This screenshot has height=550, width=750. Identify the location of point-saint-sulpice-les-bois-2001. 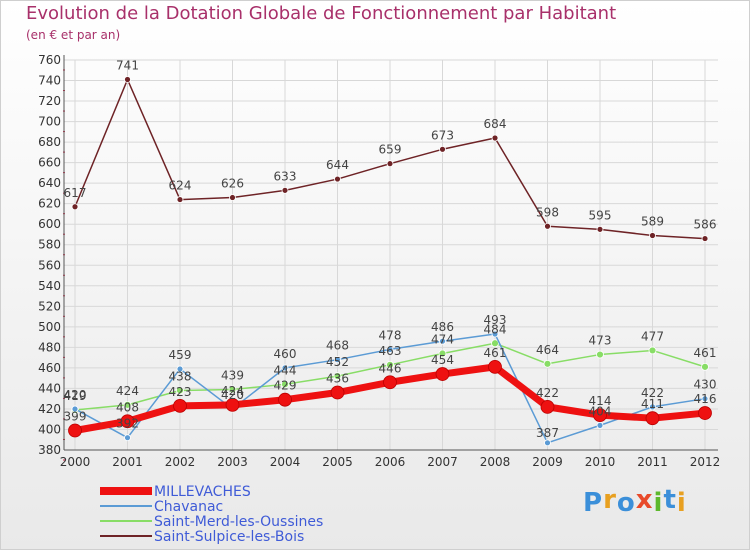
(127, 79).